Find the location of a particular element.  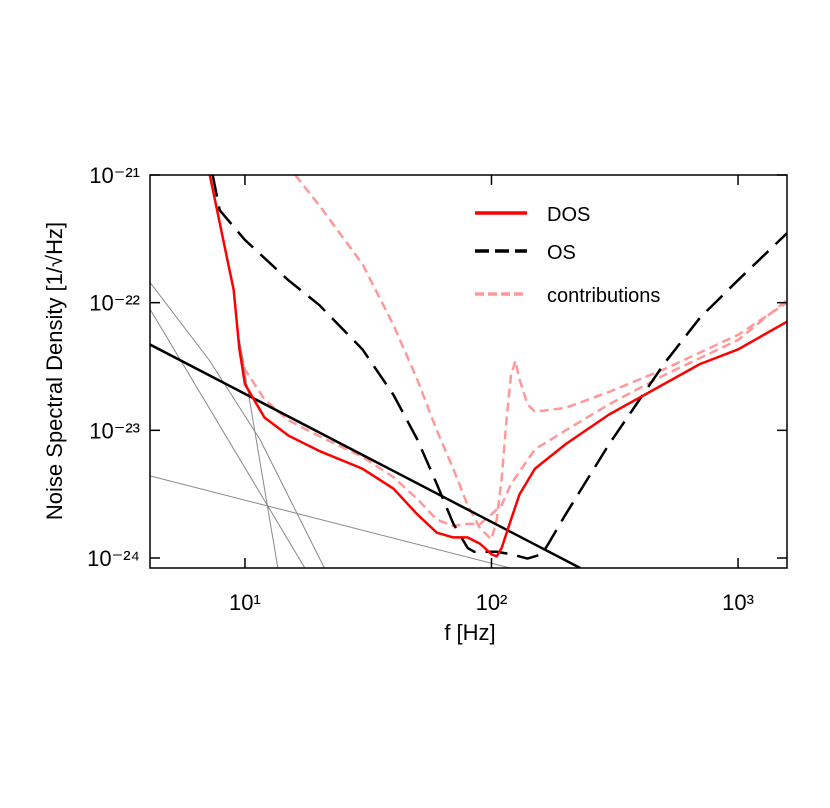

y-axis-label: Noise Spectral Density [1/√Hz] is located at coordinates (54, 371).